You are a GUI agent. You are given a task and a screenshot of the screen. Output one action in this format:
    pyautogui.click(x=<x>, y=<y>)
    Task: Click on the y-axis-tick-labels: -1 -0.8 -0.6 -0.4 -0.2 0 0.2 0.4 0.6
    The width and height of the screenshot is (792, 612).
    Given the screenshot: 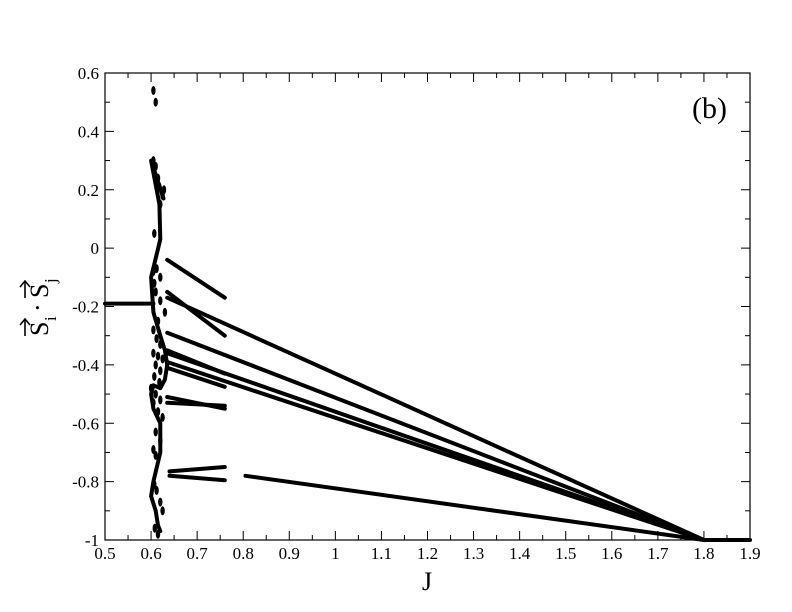 What is the action you would take?
    pyautogui.click(x=85, y=307)
    